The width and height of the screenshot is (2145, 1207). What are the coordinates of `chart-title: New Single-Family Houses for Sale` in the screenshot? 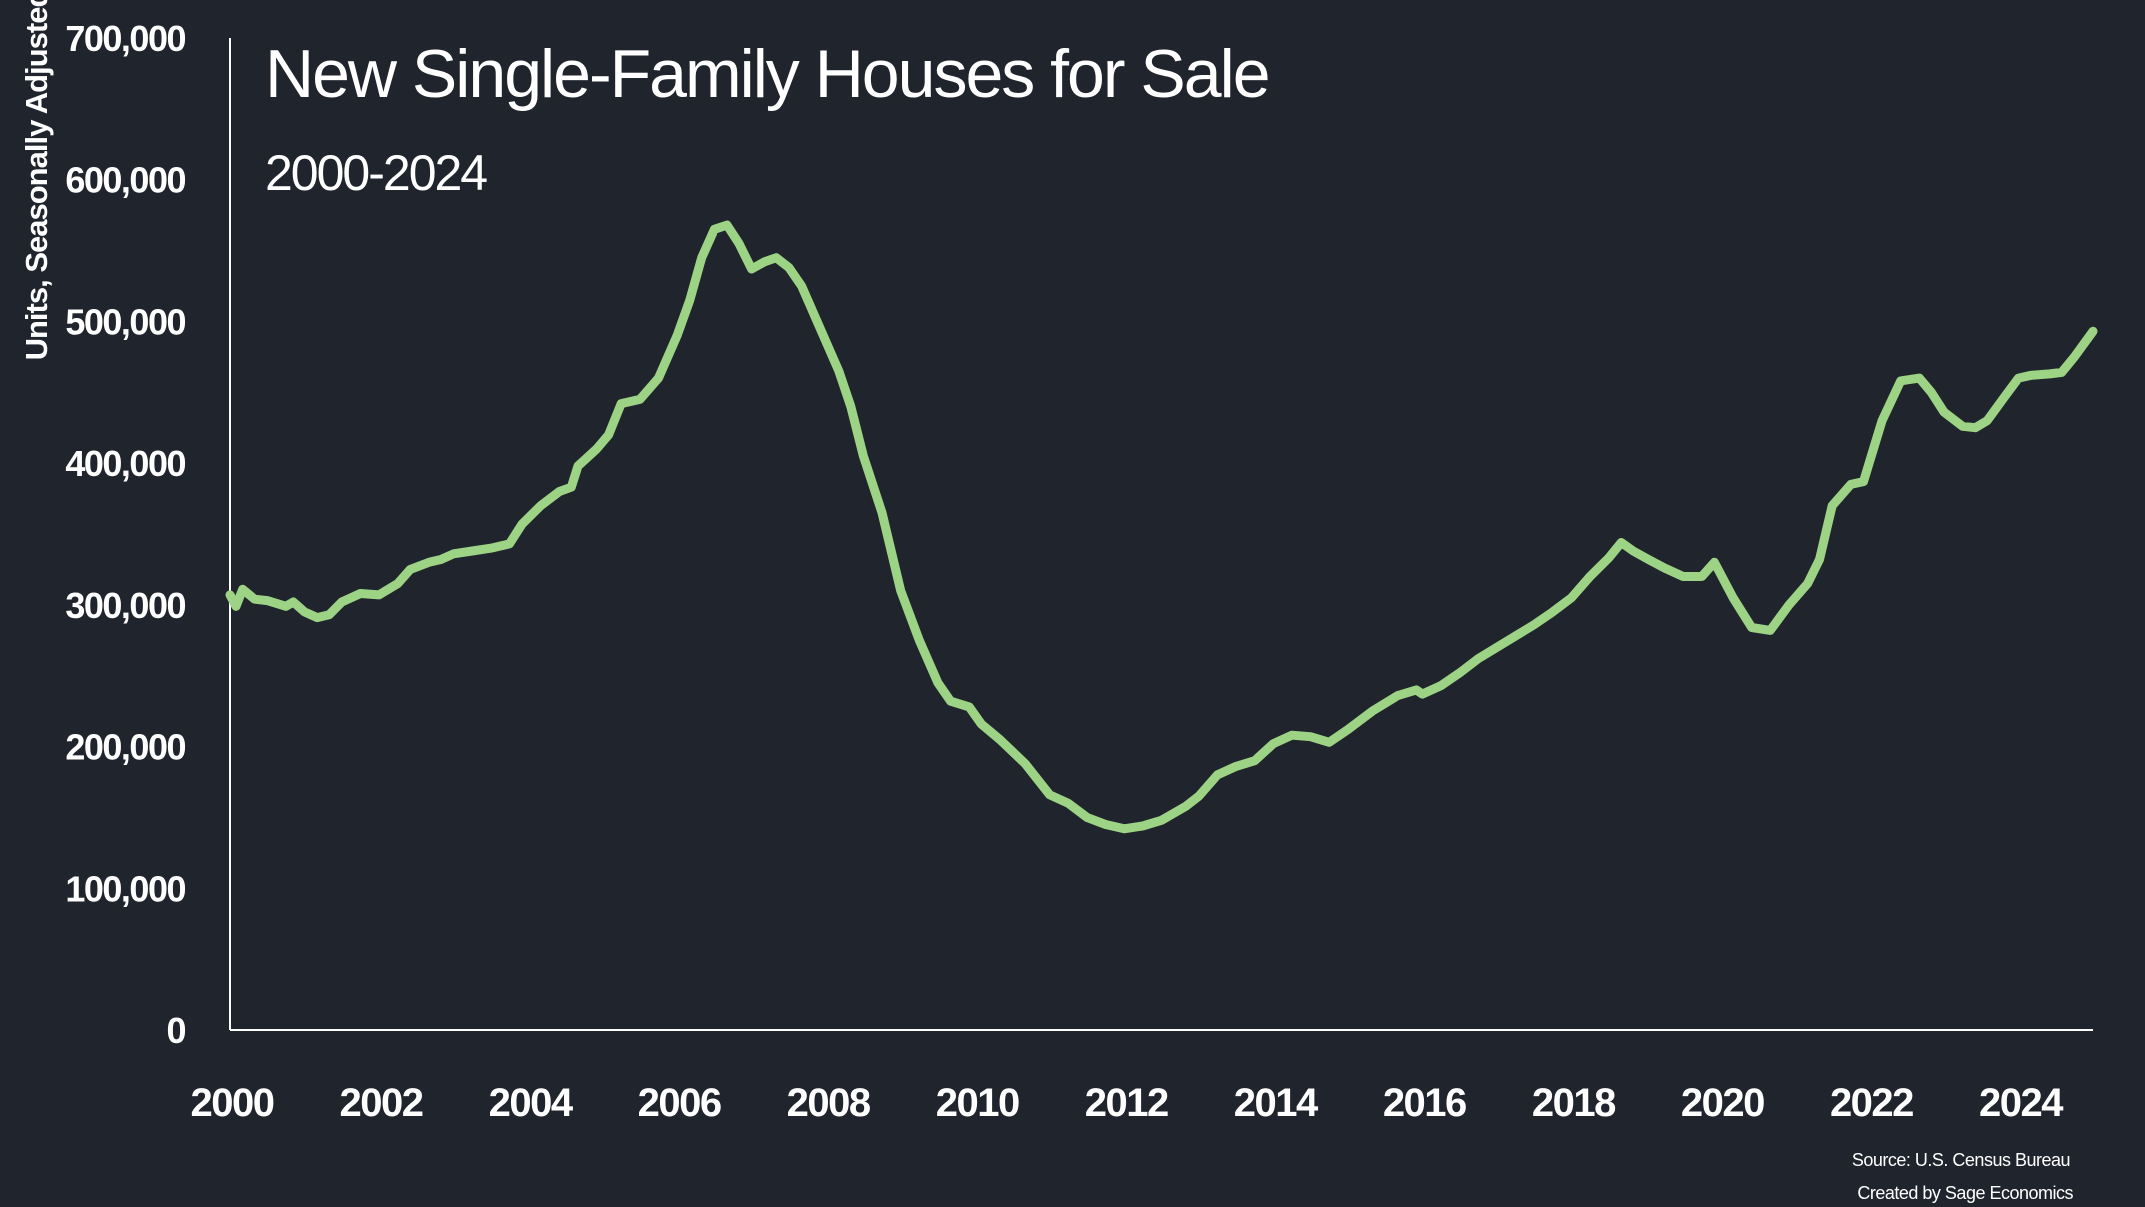 It's located at (767, 74).